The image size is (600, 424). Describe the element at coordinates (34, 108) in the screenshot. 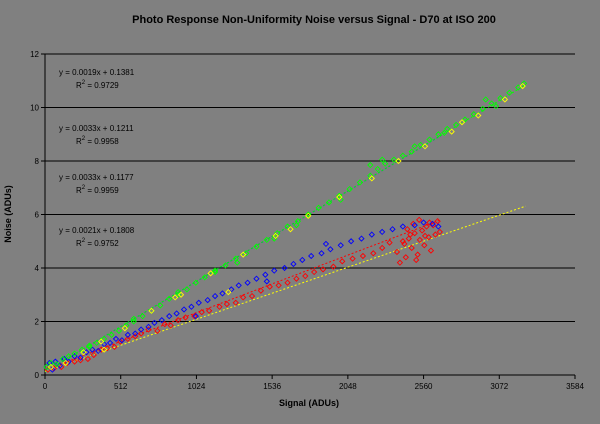

I see `y-tick-label: 10` at that location.